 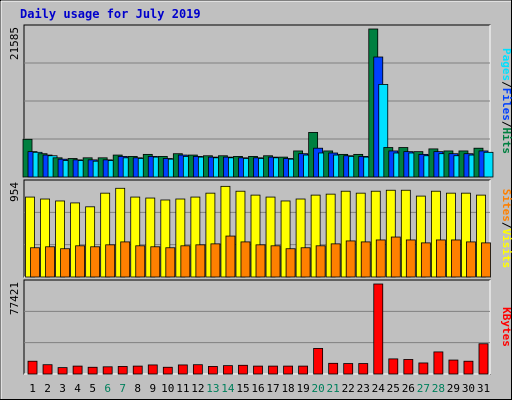 I want to click on x-tick-label-13: 13, so click(x=212, y=388).